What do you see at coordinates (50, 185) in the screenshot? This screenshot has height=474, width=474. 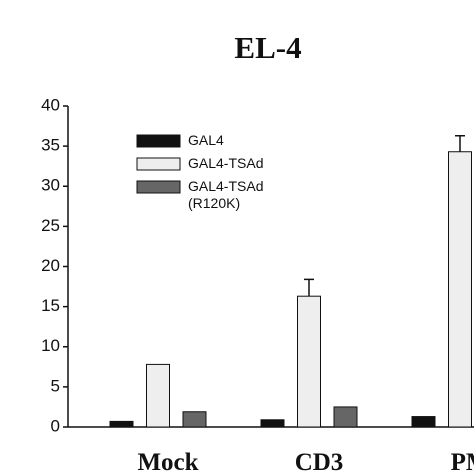 I see `y-tick-label: 30` at bounding box center [50, 185].